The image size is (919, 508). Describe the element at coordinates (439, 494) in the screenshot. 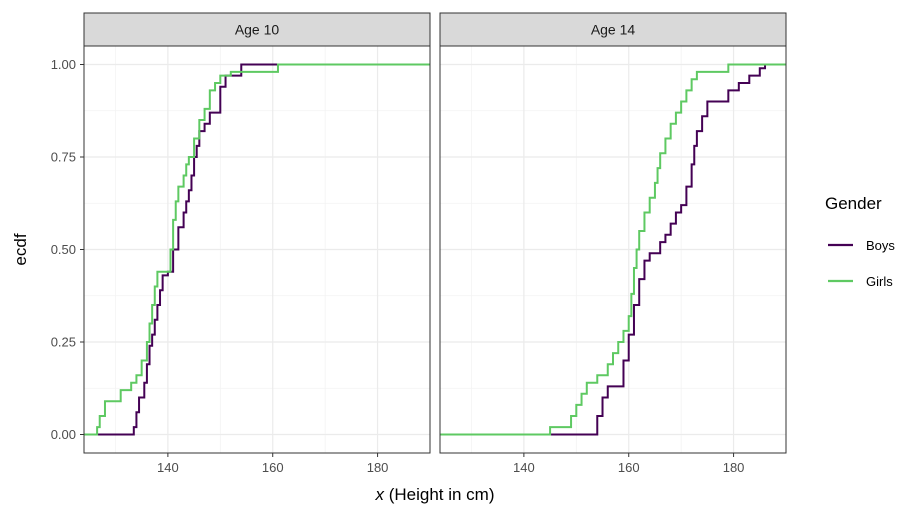

I see `x-axis-title-text: (Height in cm)` at that location.